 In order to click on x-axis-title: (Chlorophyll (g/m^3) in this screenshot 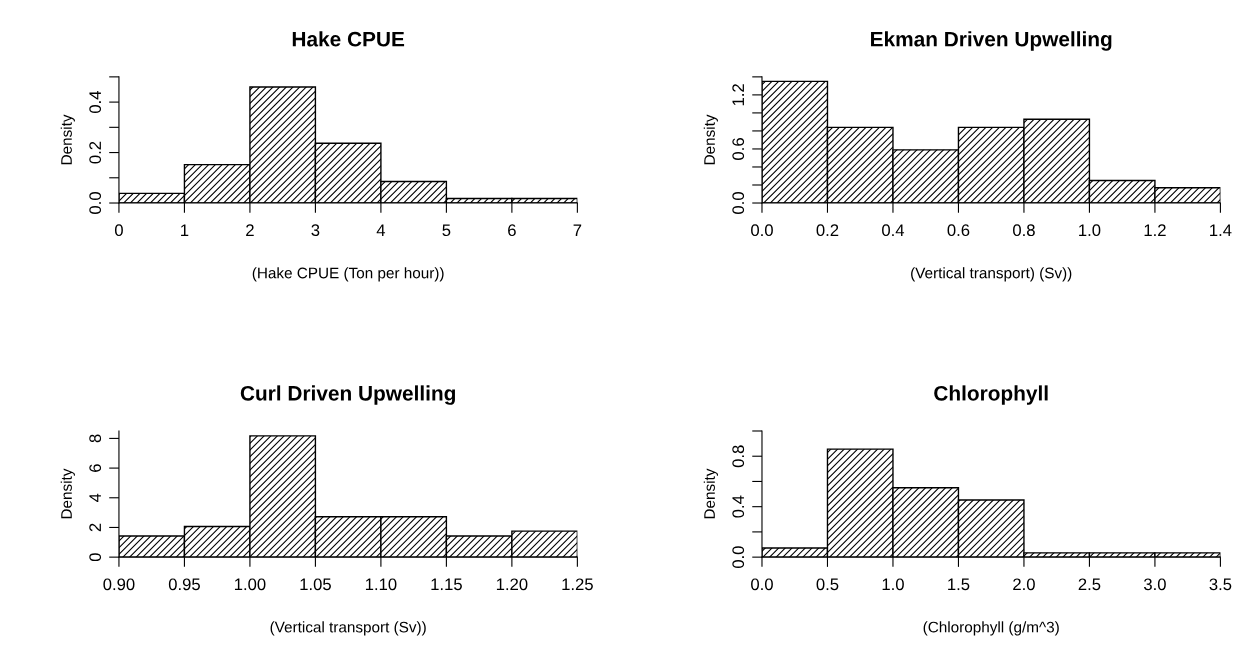, I will do `click(991, 628)`.